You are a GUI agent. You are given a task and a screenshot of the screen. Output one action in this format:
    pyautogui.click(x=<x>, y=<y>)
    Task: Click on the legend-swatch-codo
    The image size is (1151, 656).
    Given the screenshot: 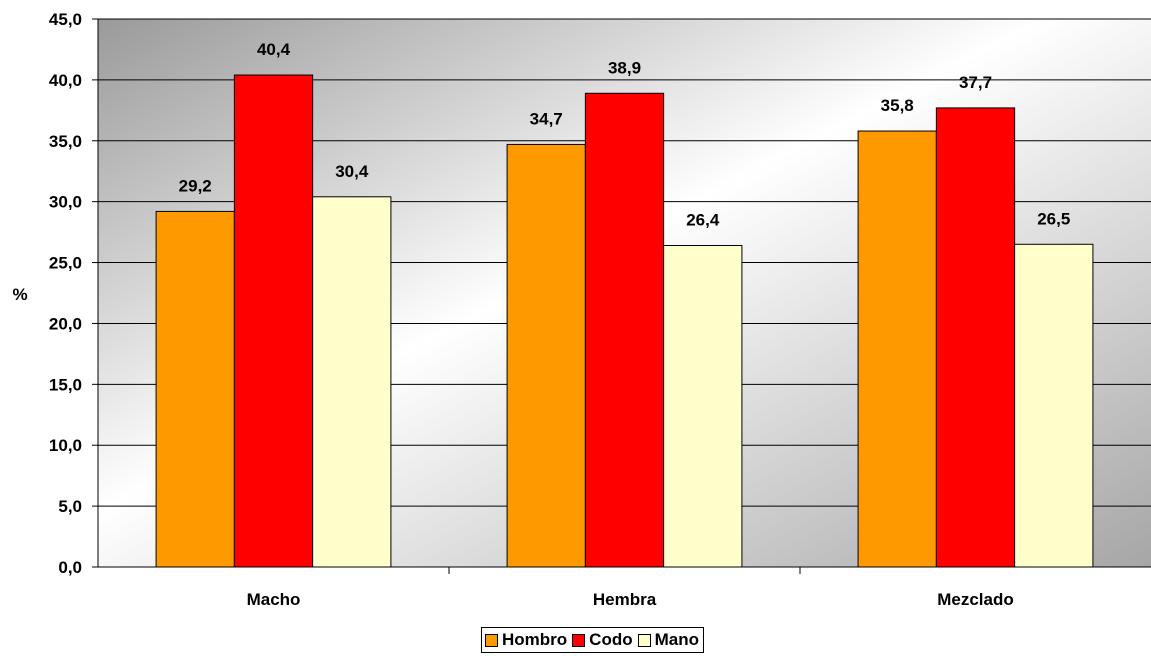 What is the action you would take?
    pyautogui.click(x=579, y=640)
    